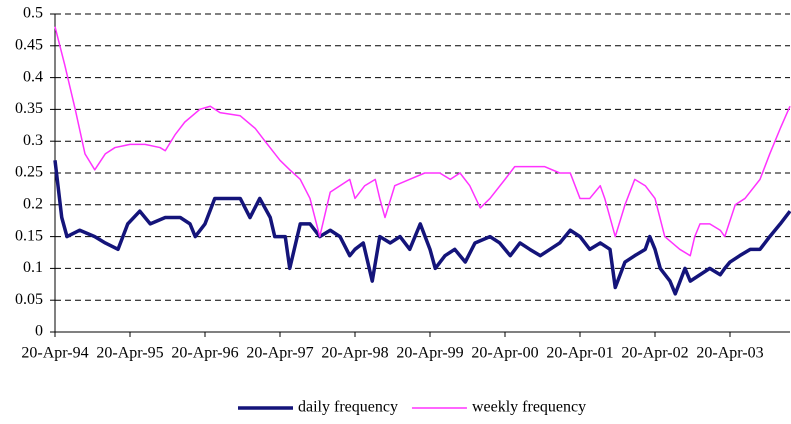  What do you see at coordinates (33, 203) in the screenshot?
I see `y-tick-label: 0.2` at bounding box center [33, 203].